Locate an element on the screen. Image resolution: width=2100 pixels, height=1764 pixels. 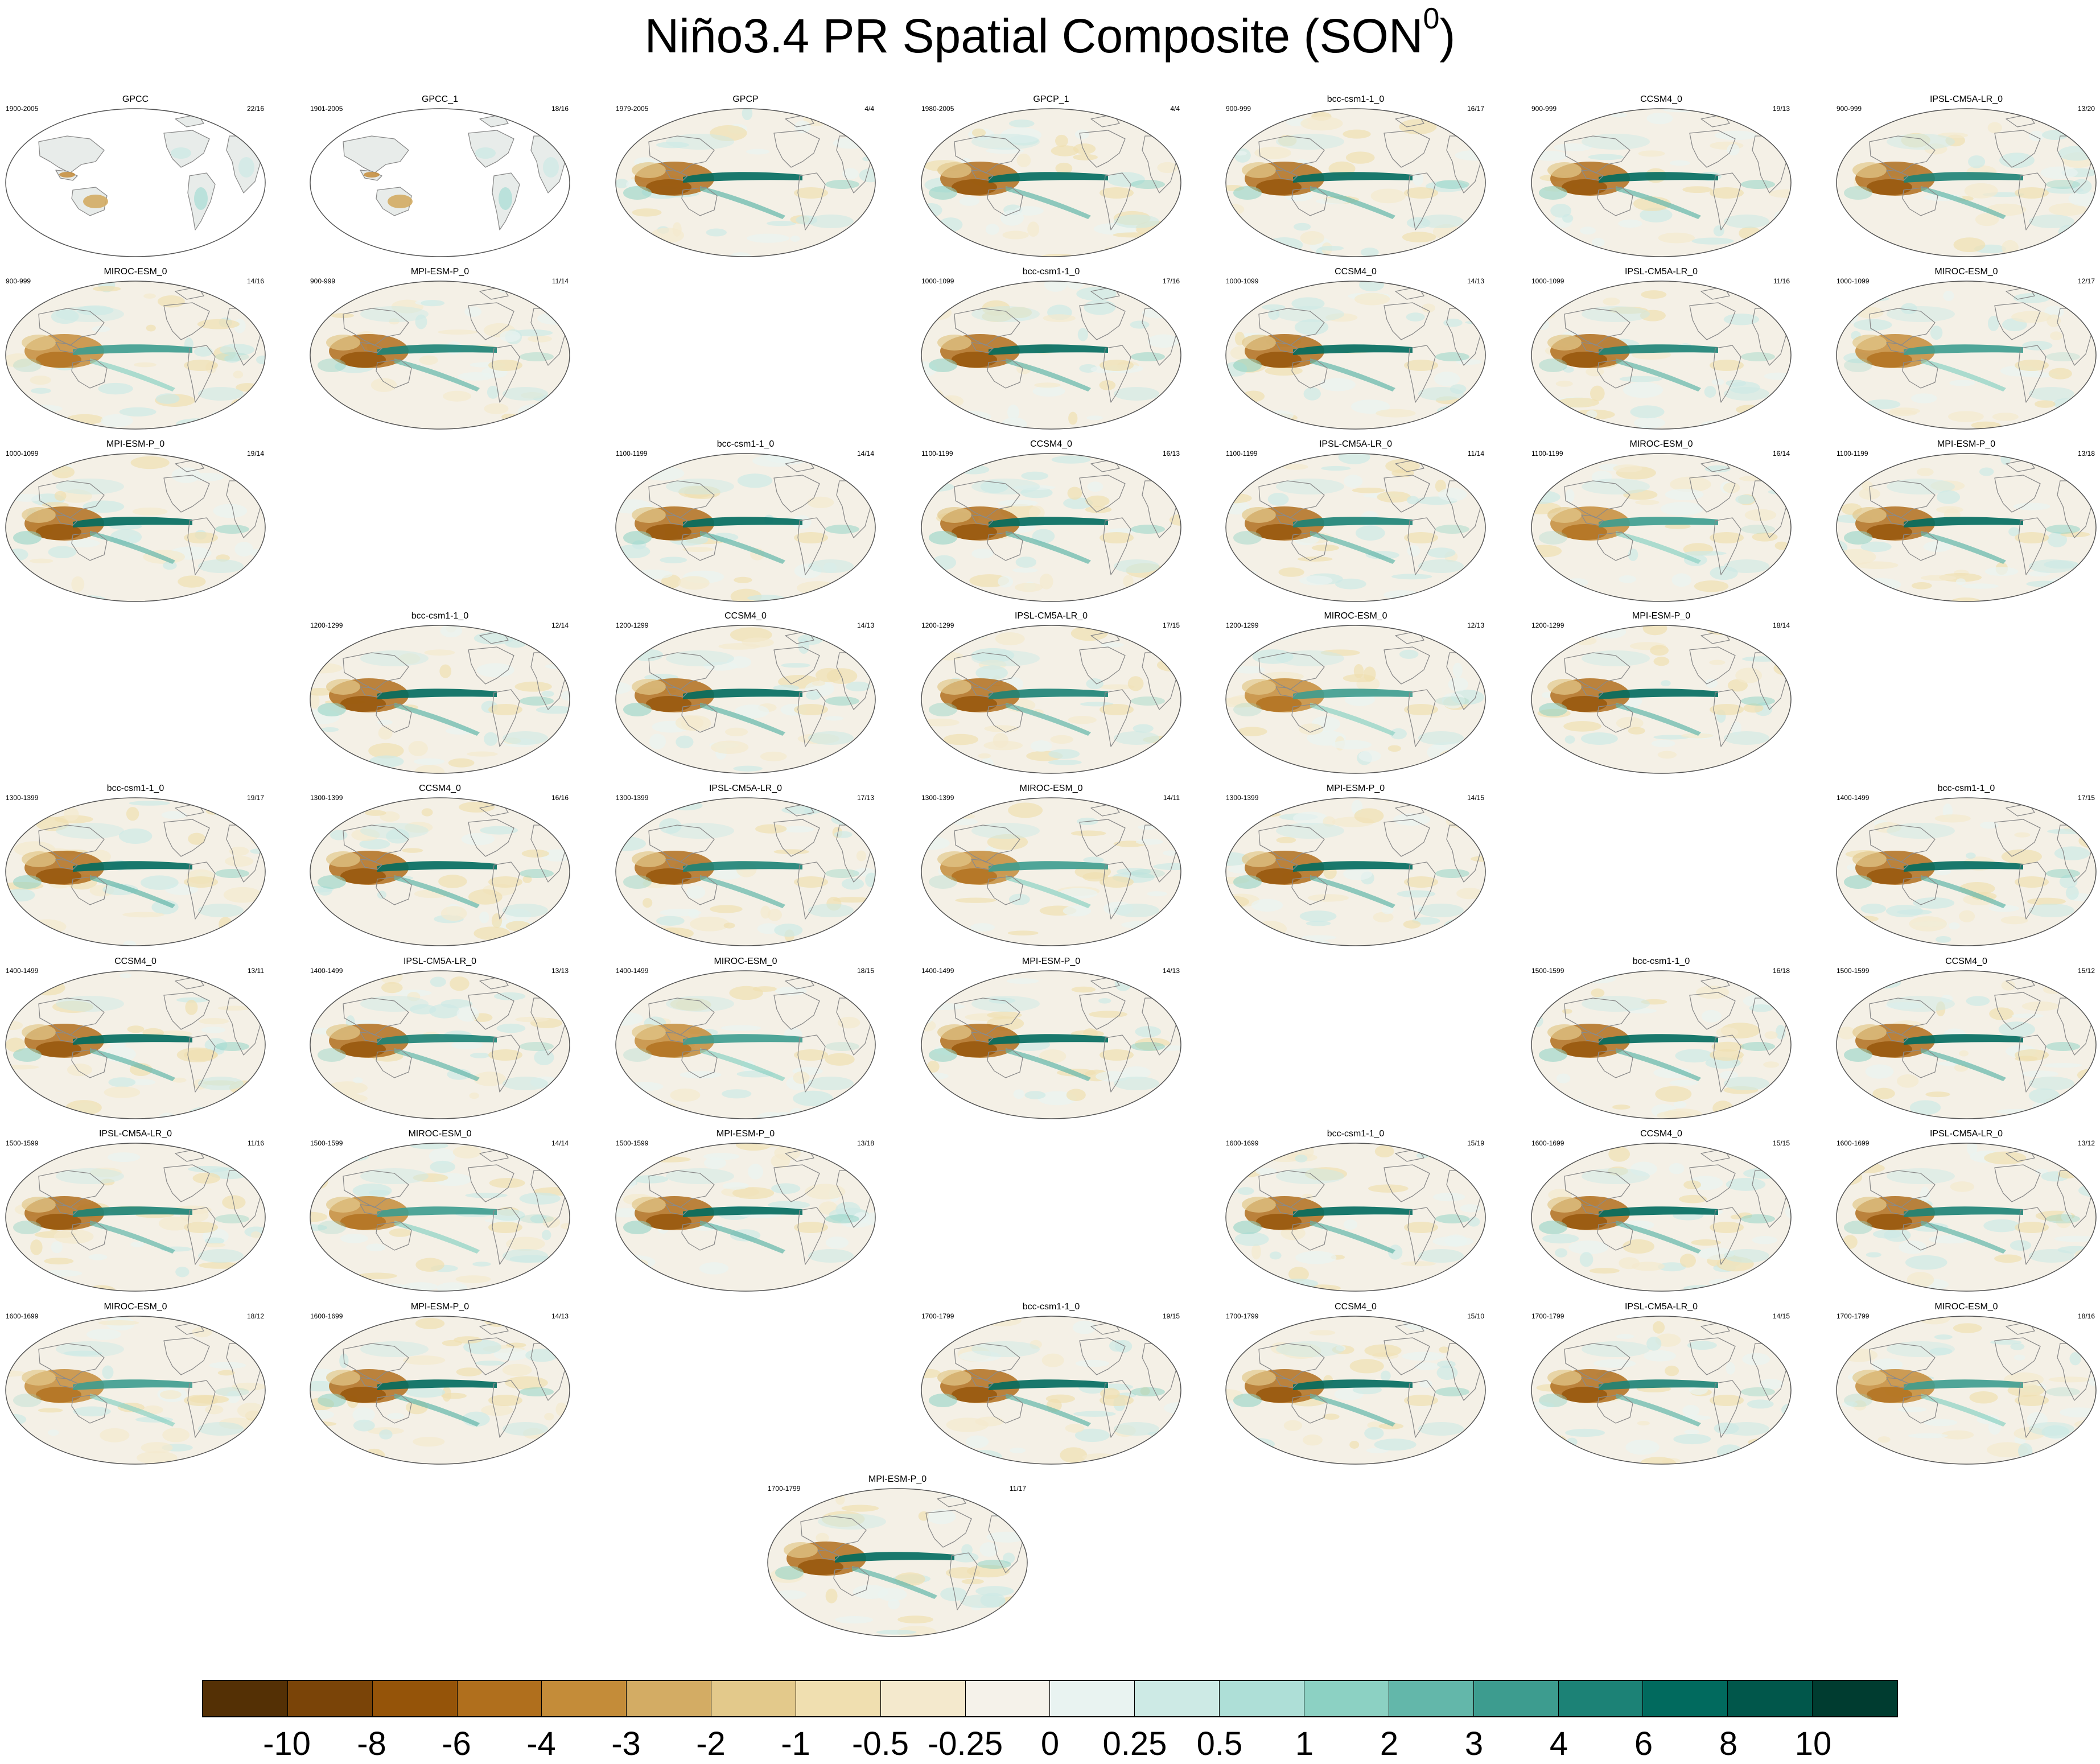
colorbar-tick-label: -3 is located at coordinates (626, 1744).